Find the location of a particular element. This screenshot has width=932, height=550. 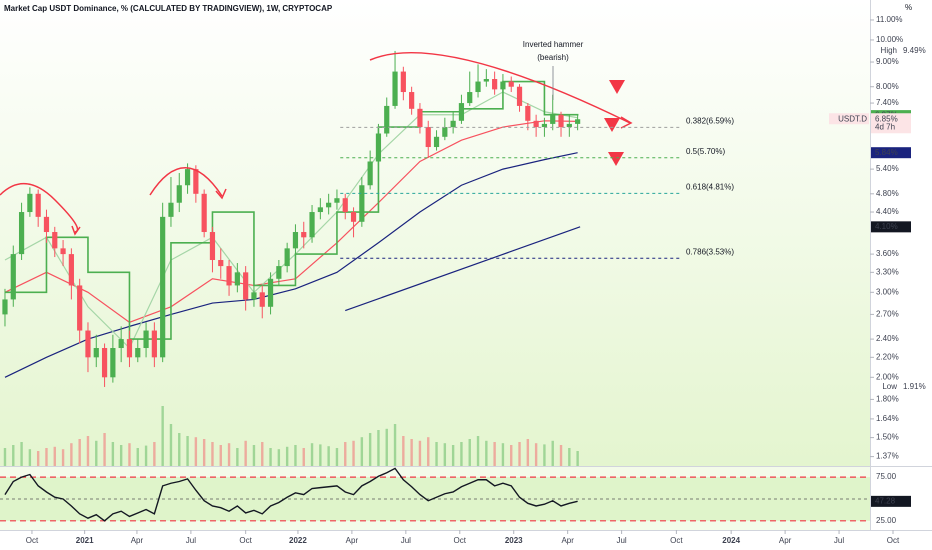

y-tick-label: 4.40% is located at coordinates (887, 211).